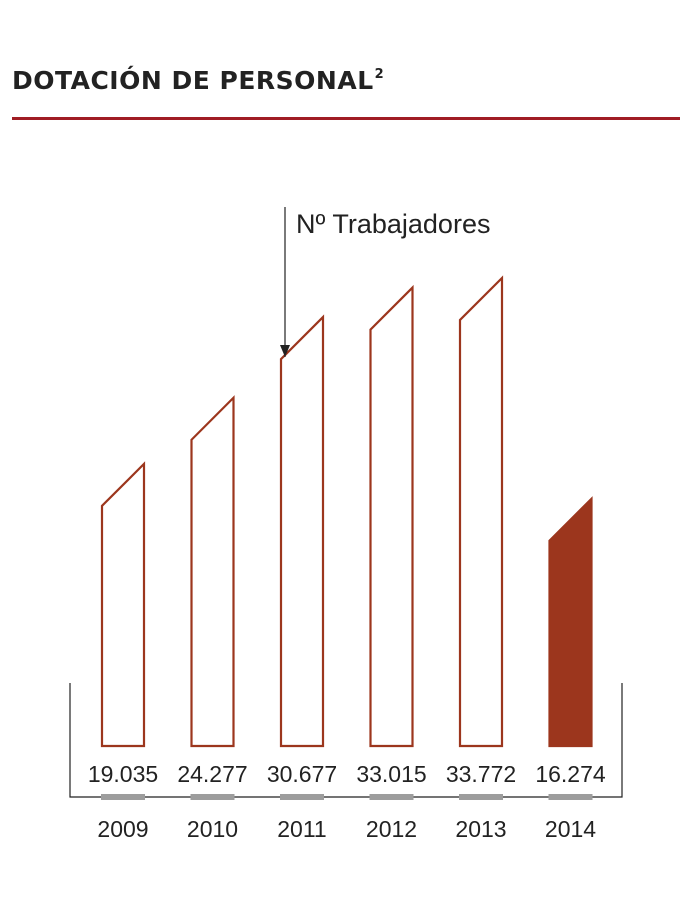  What do you see at coordinates (481, 774) in the screenshot?
I see `value-label-2013: 33.772` at bounding box center [481, 774].